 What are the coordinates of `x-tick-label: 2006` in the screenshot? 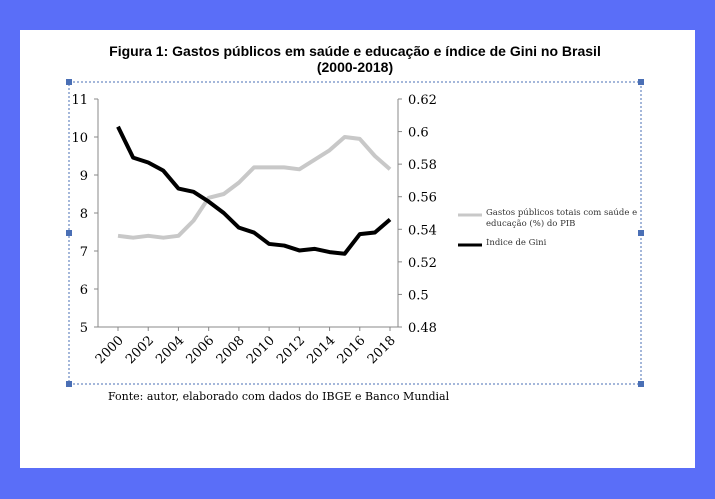 It's located at (200, 350).